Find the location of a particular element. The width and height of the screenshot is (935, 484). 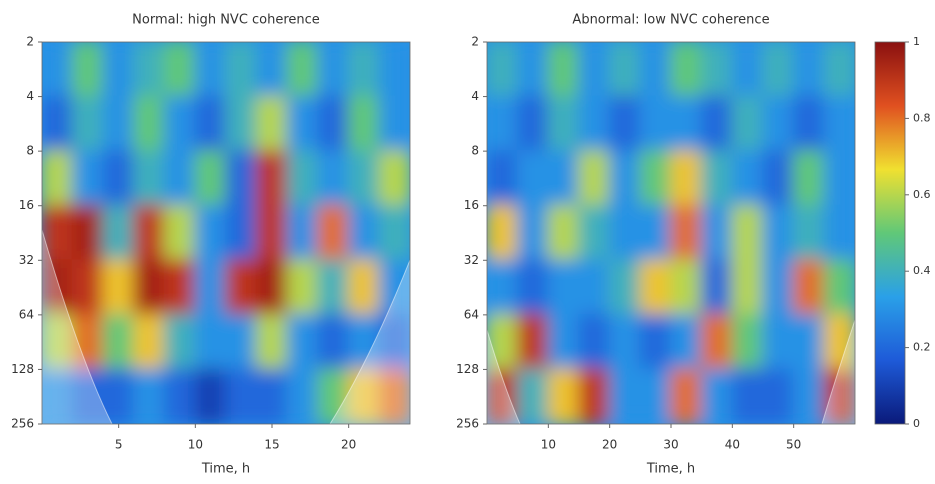

colorbar-tick-label: 0.2 is located at coordinates (922, 347).